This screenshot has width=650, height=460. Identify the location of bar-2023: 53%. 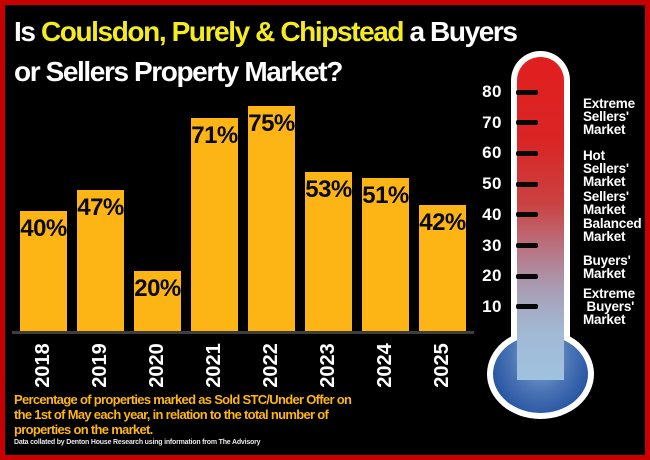
(328, 251).